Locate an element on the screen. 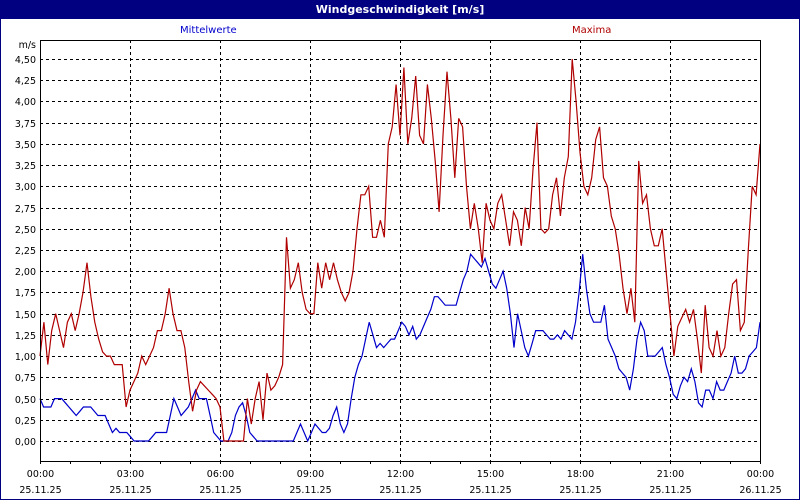 The height and width of the screenshot is (500, 800). y-tick-label: 3,50 is located at coordinates (25, 145).